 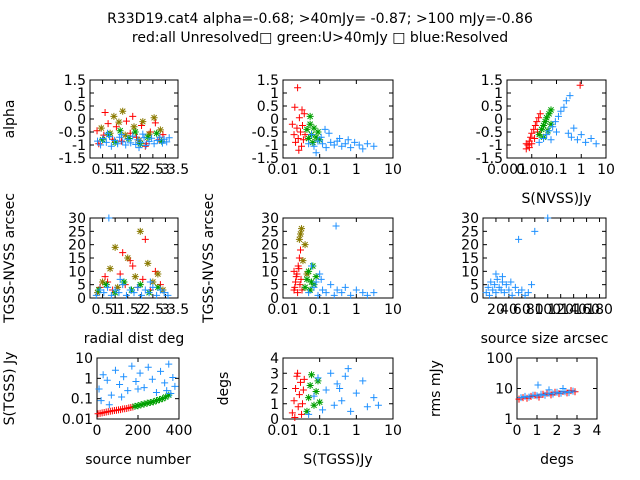 What do you see at coordinates (165, 310) in the screenshot?
I see `x-tick-label: 3` at bounding box center [165, 310].